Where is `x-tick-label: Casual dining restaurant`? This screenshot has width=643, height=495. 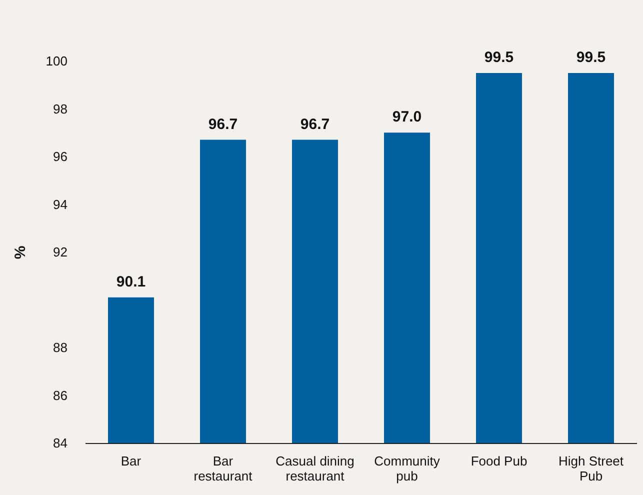 x-tick-label: Casual dining restaurant is located at coordinates (315, 469).